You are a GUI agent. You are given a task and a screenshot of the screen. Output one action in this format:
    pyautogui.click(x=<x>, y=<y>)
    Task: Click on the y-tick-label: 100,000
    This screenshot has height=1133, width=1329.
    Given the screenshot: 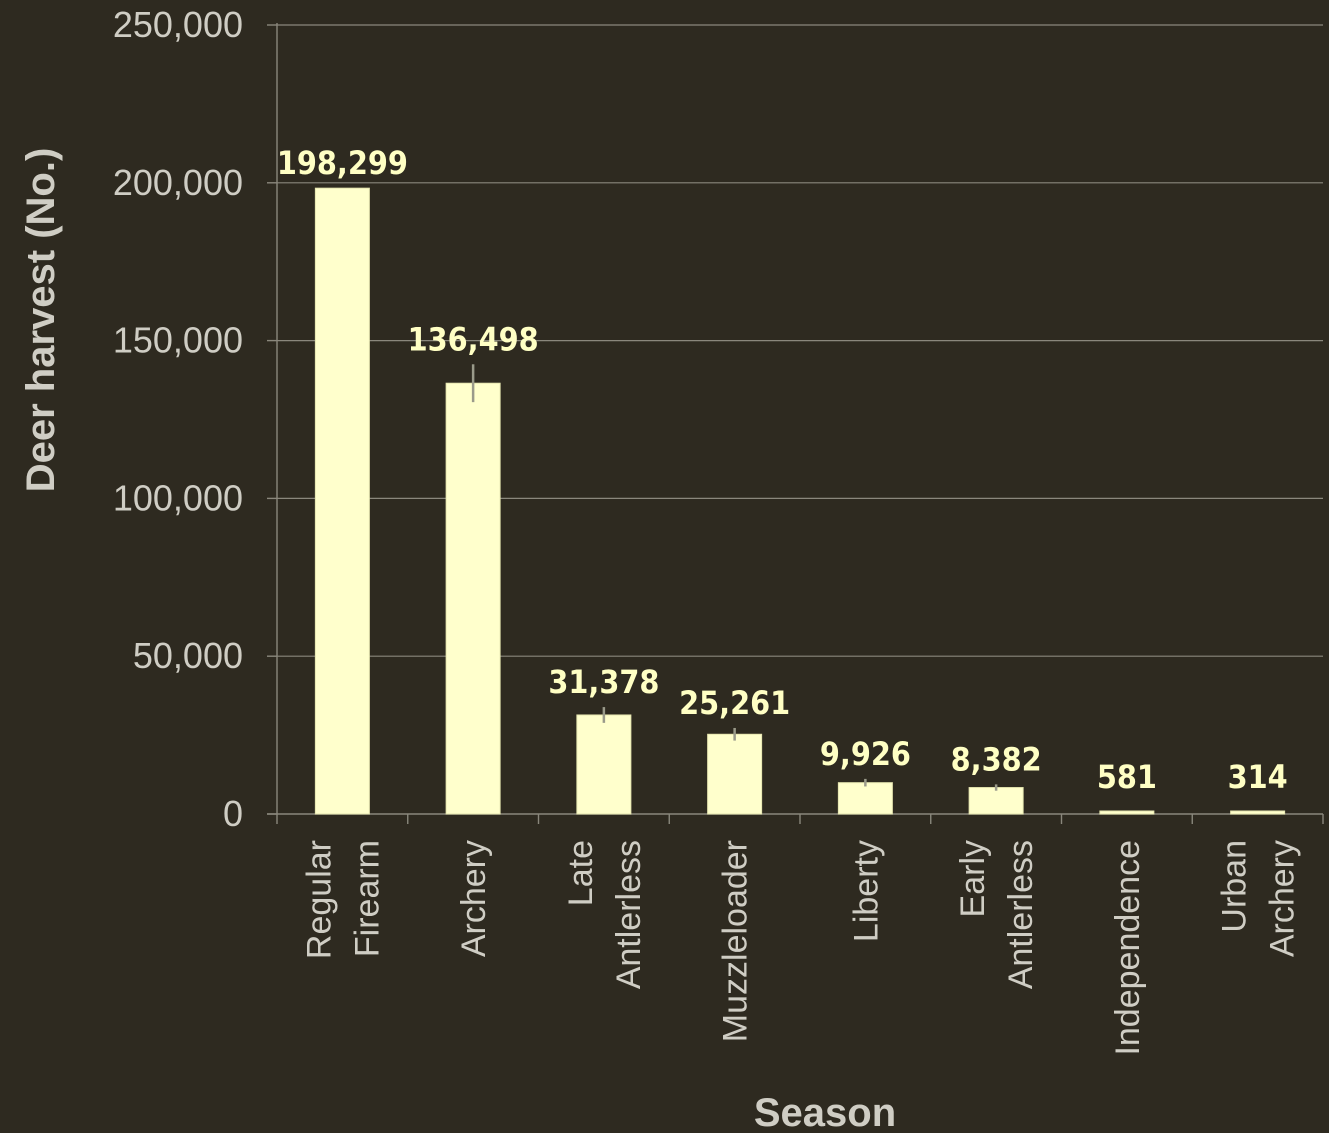 What is the action you would take?
    pyautogui.click(x=178, y=497)
    